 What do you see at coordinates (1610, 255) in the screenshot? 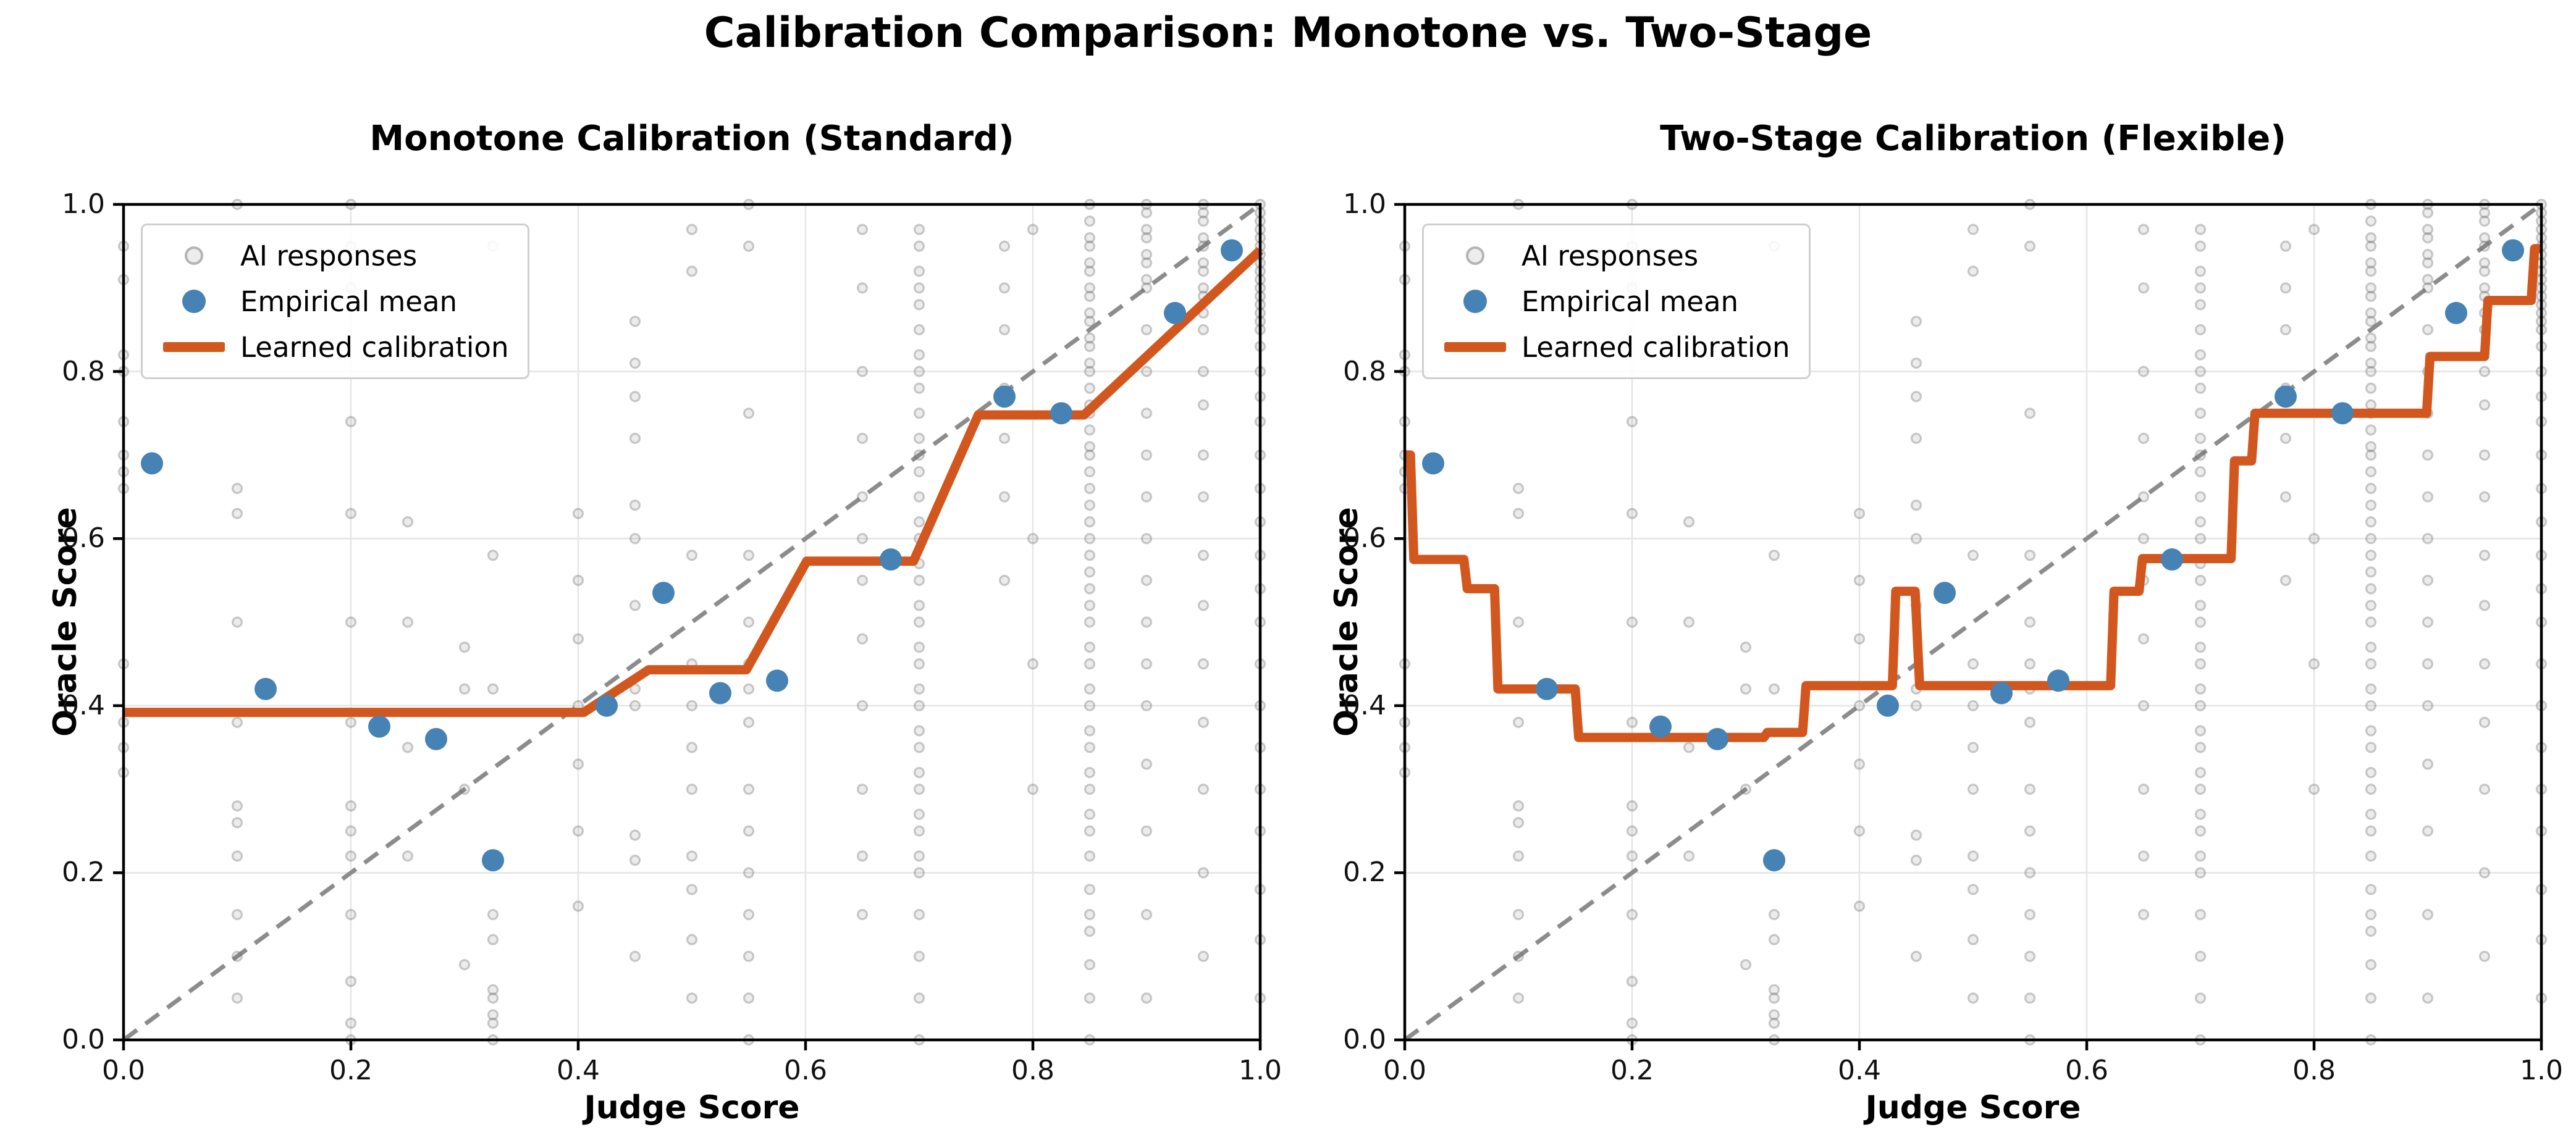
I see `legend-label: AI responses` at bounding box center [1610, 255].